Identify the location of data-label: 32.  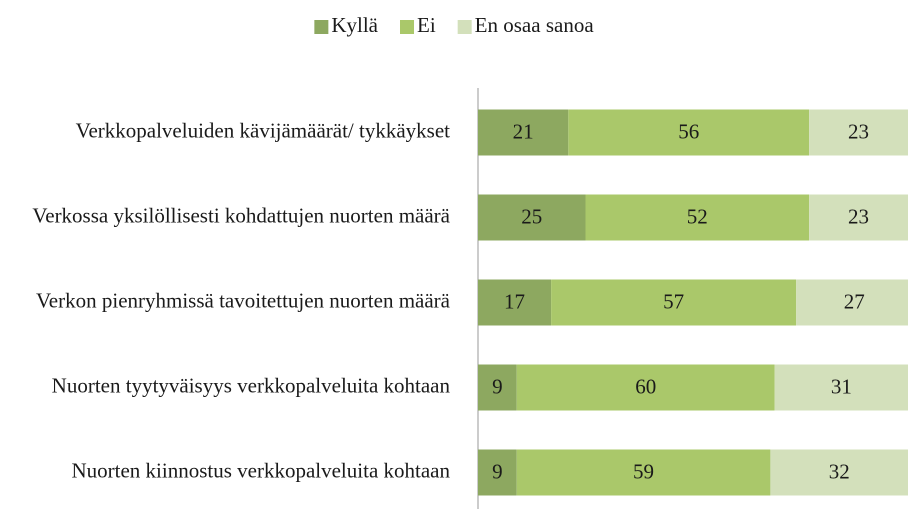
(839, 471).